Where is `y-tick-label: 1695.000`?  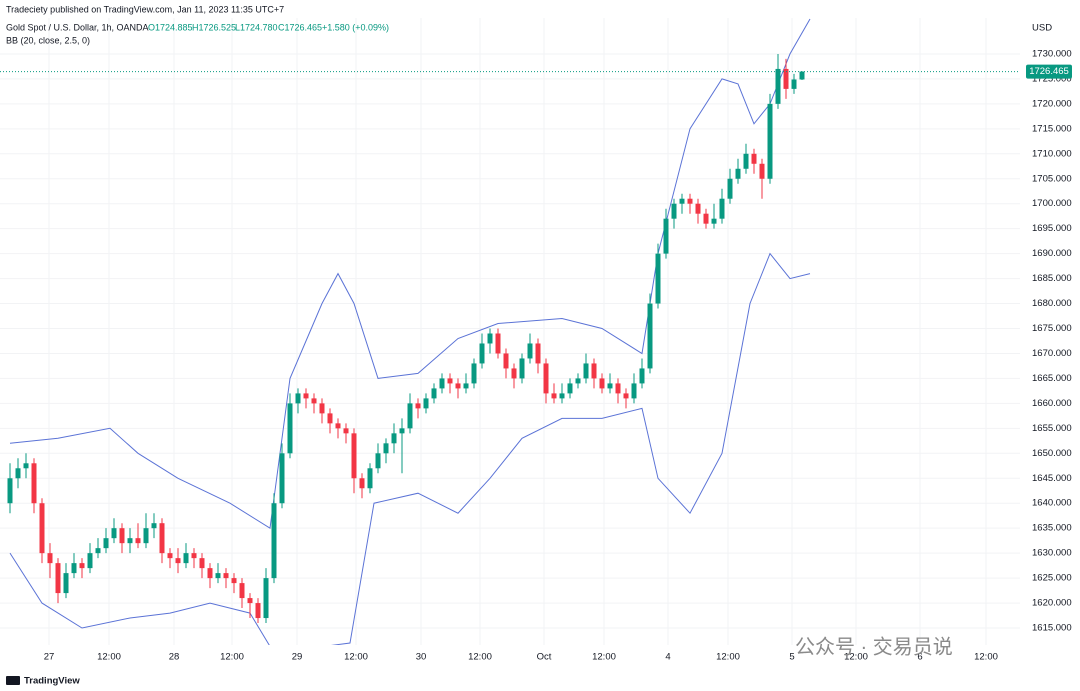
y-tick-label: 1695.000 is located at coordinates (1052, 228).